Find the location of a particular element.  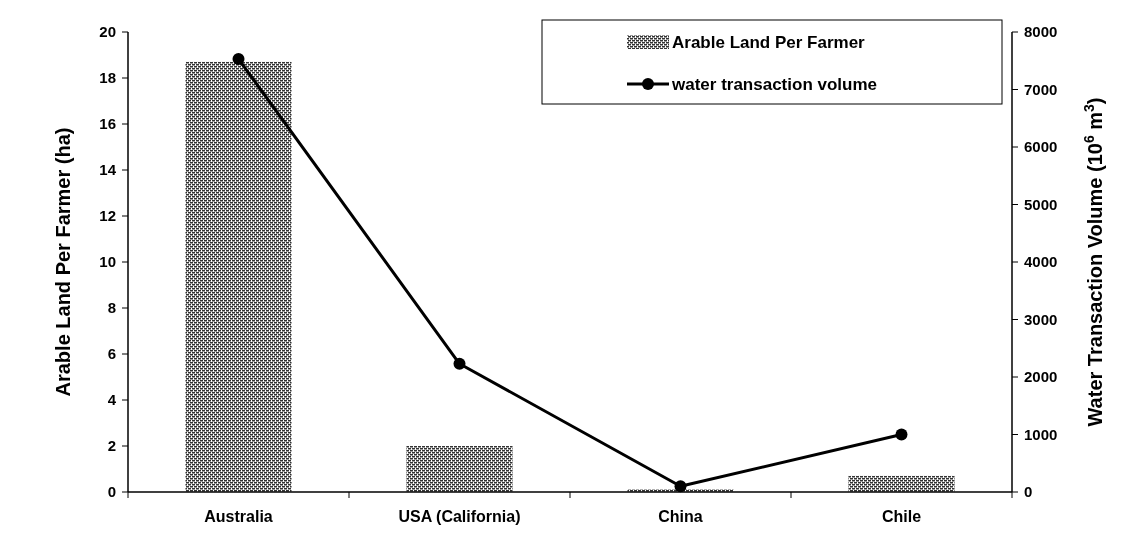

y2-tick-label: 4000 is located at coordinates (1041, 262).